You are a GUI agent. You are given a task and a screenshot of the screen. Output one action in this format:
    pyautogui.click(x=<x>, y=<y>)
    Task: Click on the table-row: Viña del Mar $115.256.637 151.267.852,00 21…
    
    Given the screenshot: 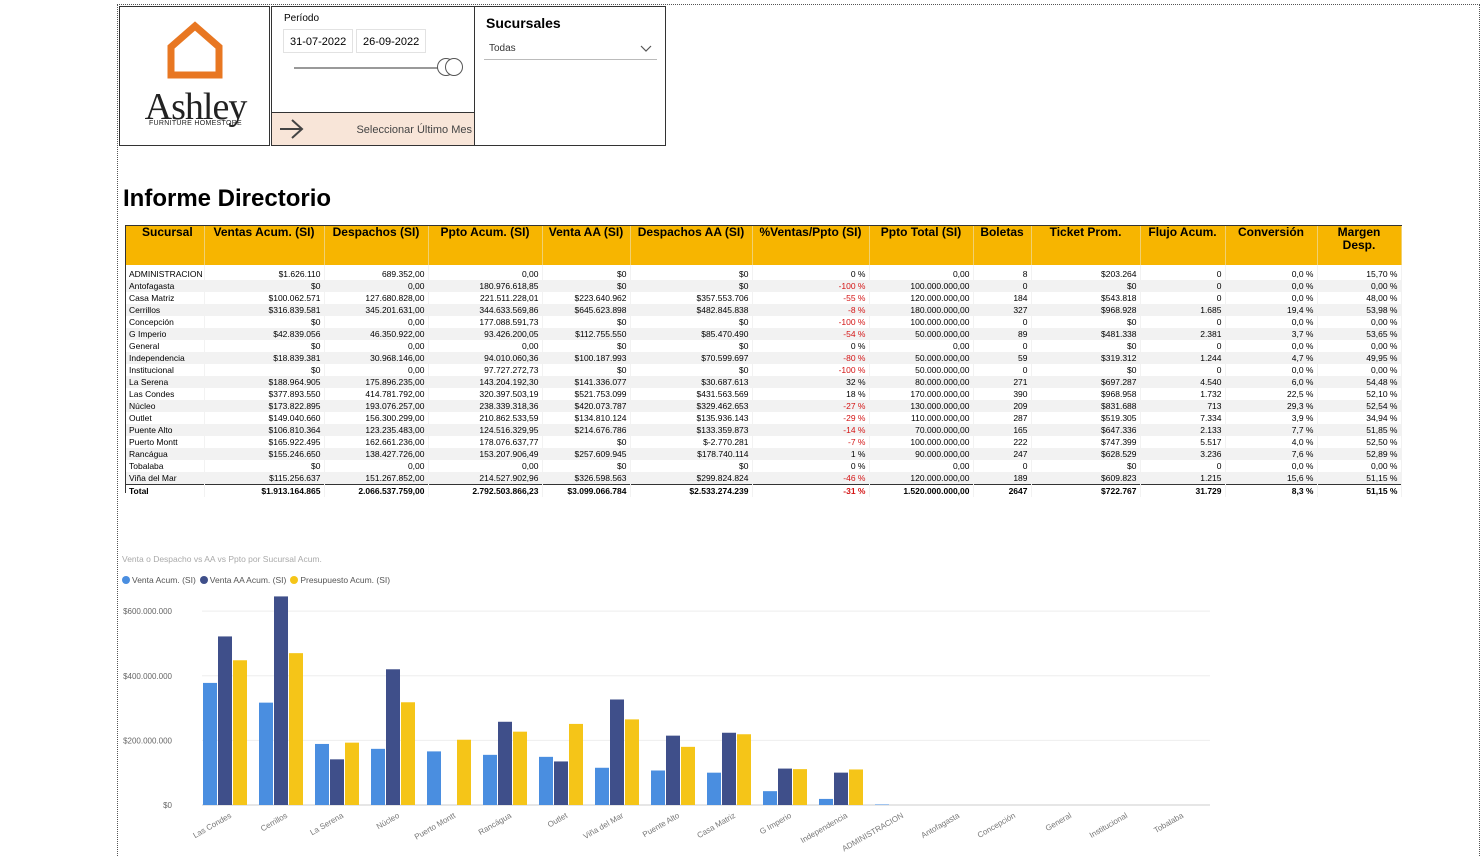 What is the action you would take?
    pyautogui.click(x=764, y=478)
    